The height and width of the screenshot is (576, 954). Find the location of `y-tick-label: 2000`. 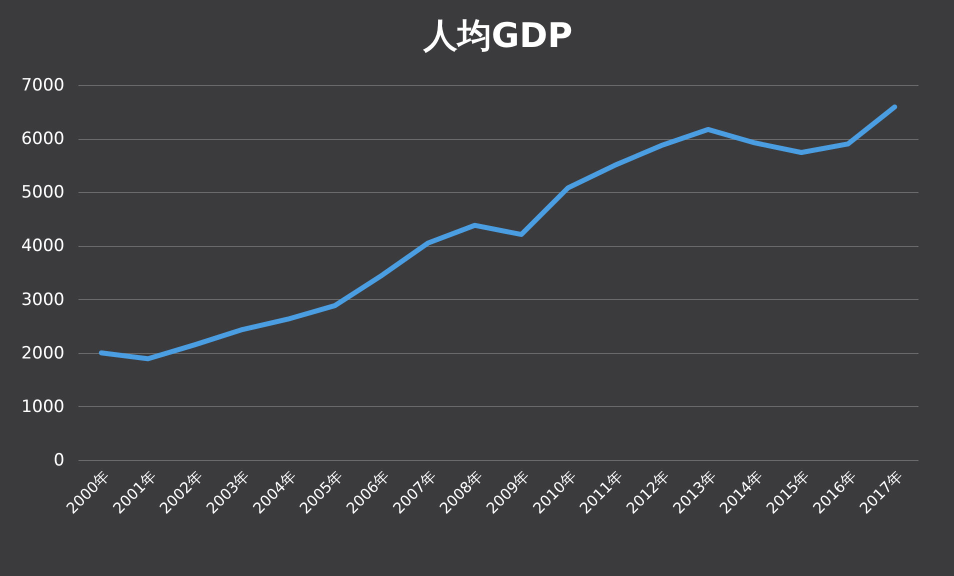

y-tick-label: 2000 is located at coordinates (42, 353).